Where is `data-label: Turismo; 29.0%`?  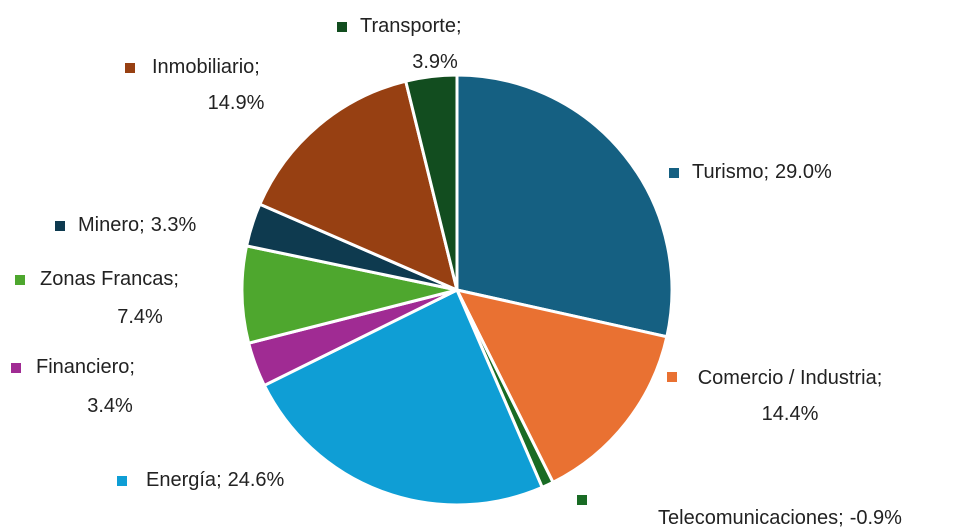
data-label: Turismo; 29.0% is located at coordinates (762, 172).